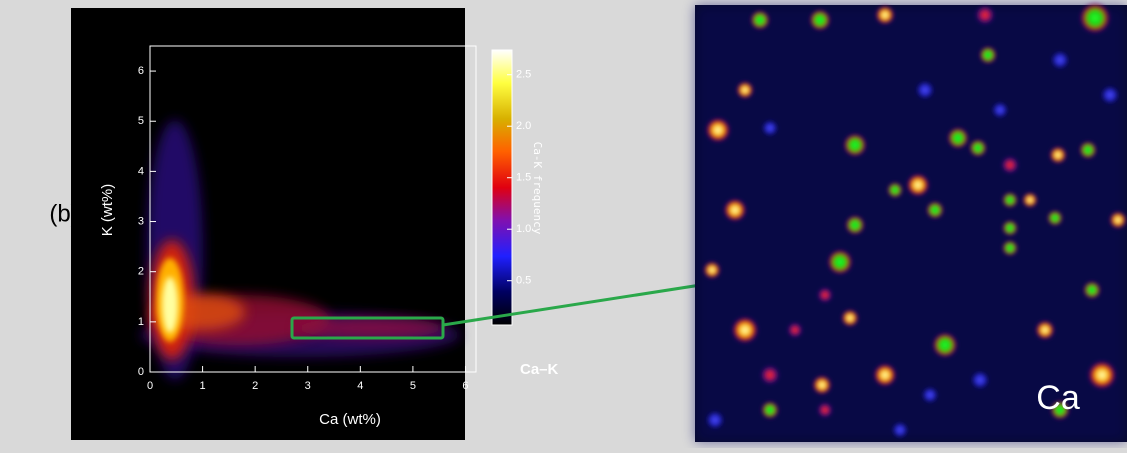  I want to click on pair-label: Ca–K, so click(539, 369).